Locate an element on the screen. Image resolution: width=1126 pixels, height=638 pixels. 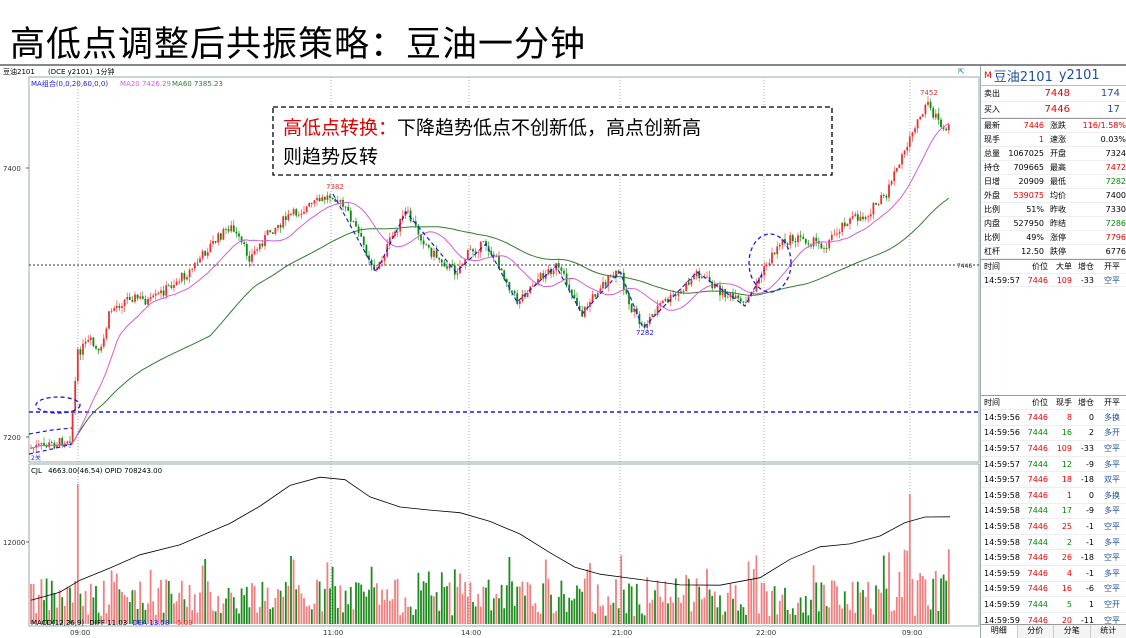
svg-text: 09:00 is located at coordinates (80, 633).